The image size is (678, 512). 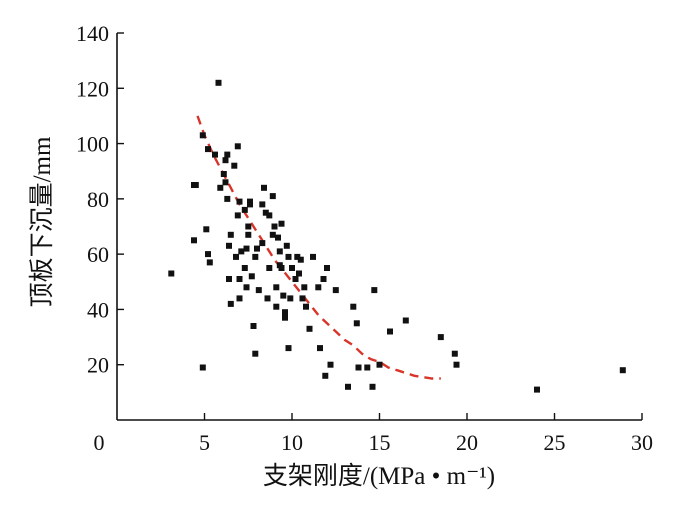 What do you see at coordinates (642, 442) in the screenshot?
I see `x-tick-label: 30` at bounding box center [642, 442].